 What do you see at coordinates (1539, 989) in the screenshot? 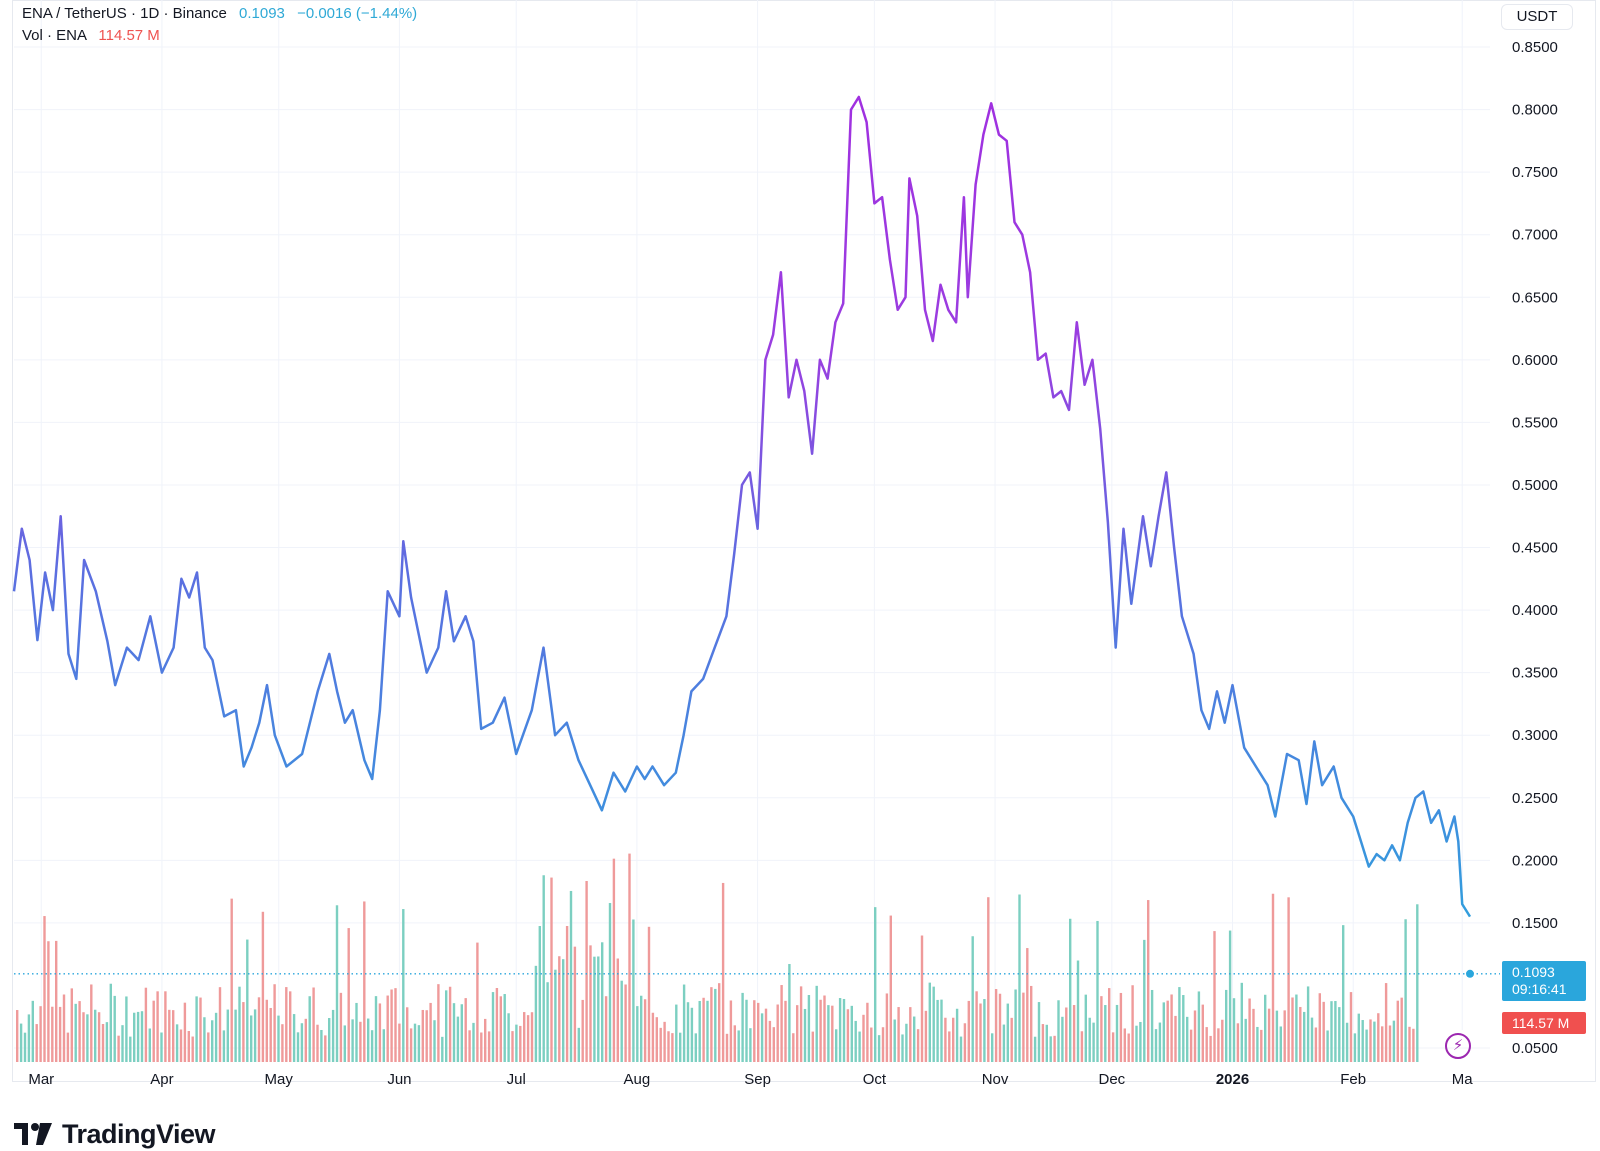
I see `bar-countdown: 09:16:41` at bounding box center [1539, 989].